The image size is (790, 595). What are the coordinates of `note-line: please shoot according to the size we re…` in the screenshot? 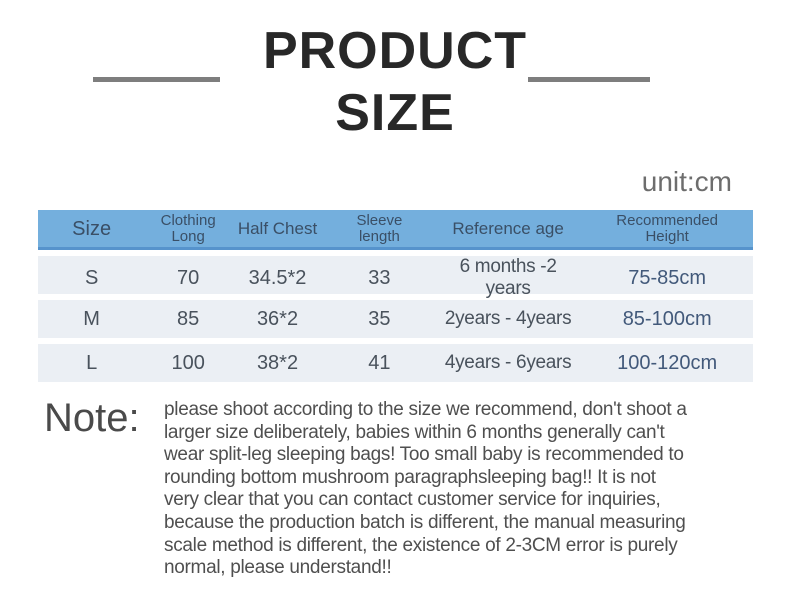 It's located at (425, 409).